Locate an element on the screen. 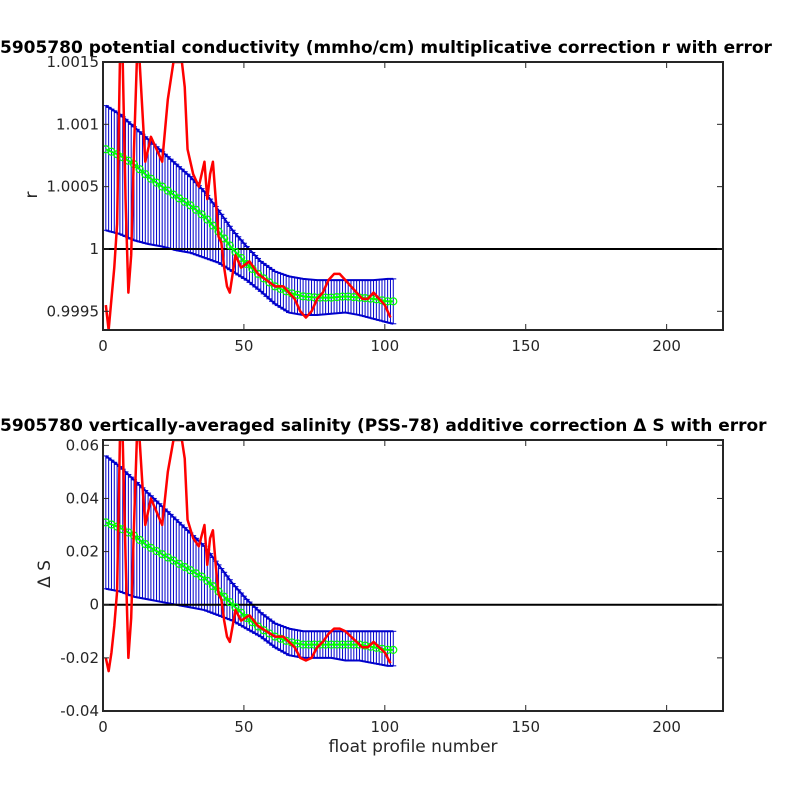 This screenshot has width=800, height=800. y-tick-label: 0.04 is located at coordinates (82, 498).